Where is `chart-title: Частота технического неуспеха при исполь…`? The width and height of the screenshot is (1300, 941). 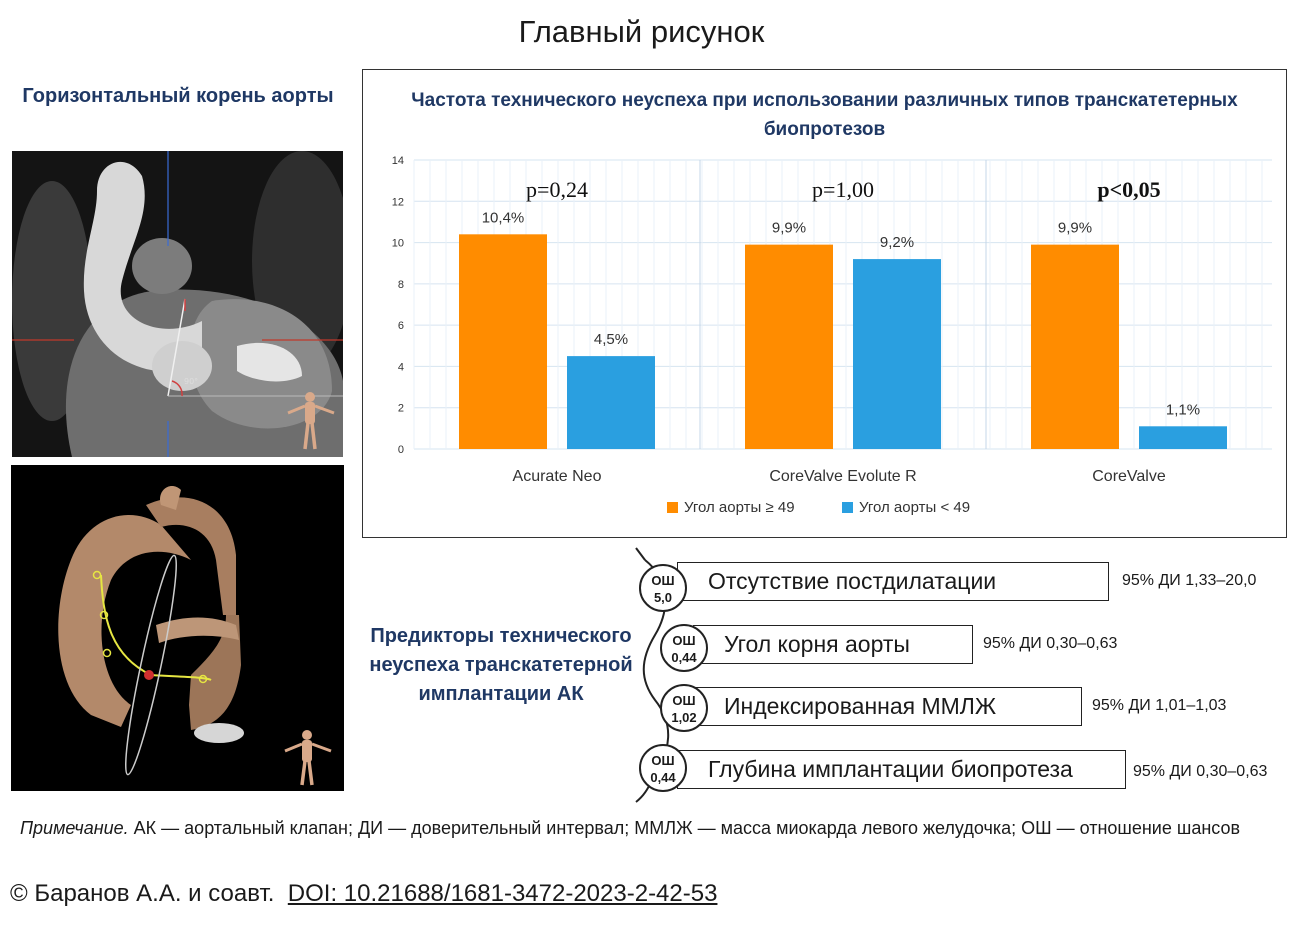 chart-title: Частота технического неуспеха при исполь… is located at coordinates (824, 115).